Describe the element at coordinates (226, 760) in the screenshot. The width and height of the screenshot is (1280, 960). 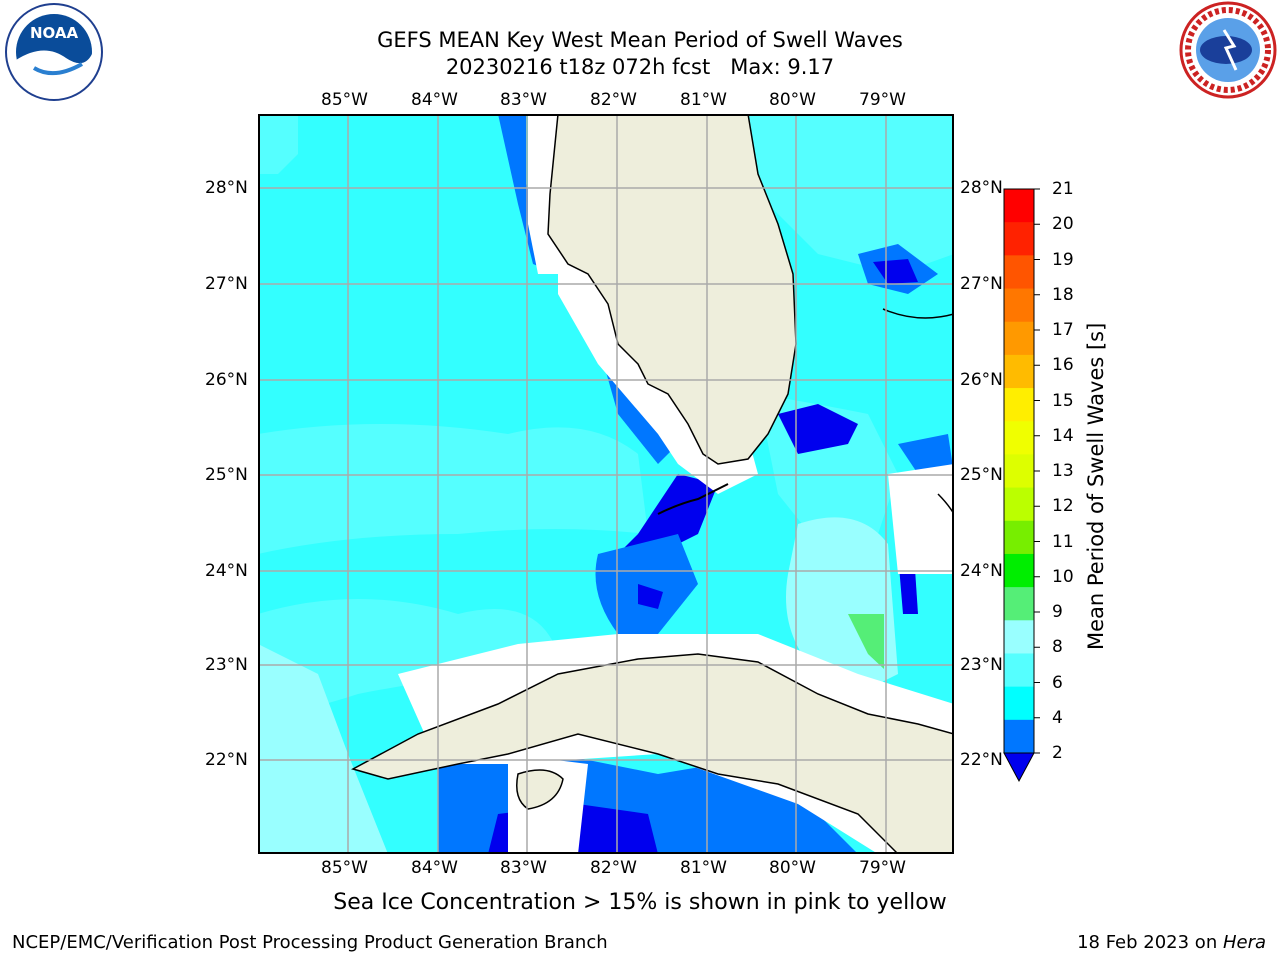
I see `lat-label-left-22n: 22°N` at that location.